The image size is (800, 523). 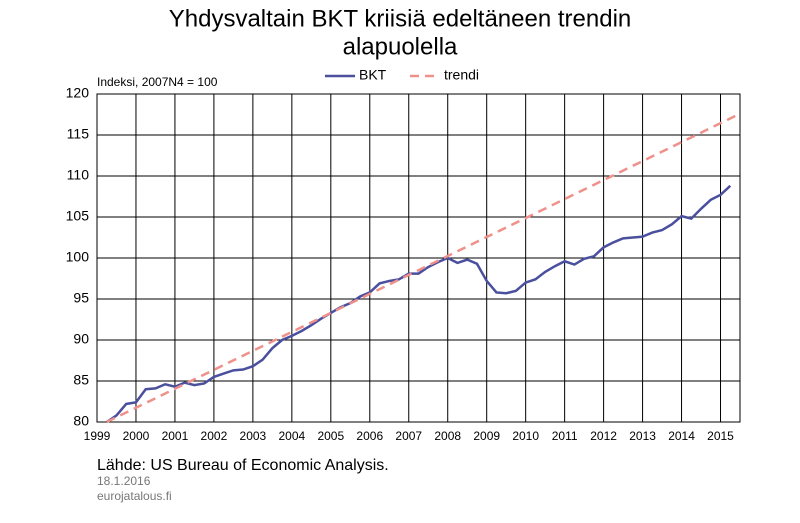 What do you see at coordinates (408, 436) in the screenshot?
I see `x-tick-label: 2007` at bounding box center [408, 436].